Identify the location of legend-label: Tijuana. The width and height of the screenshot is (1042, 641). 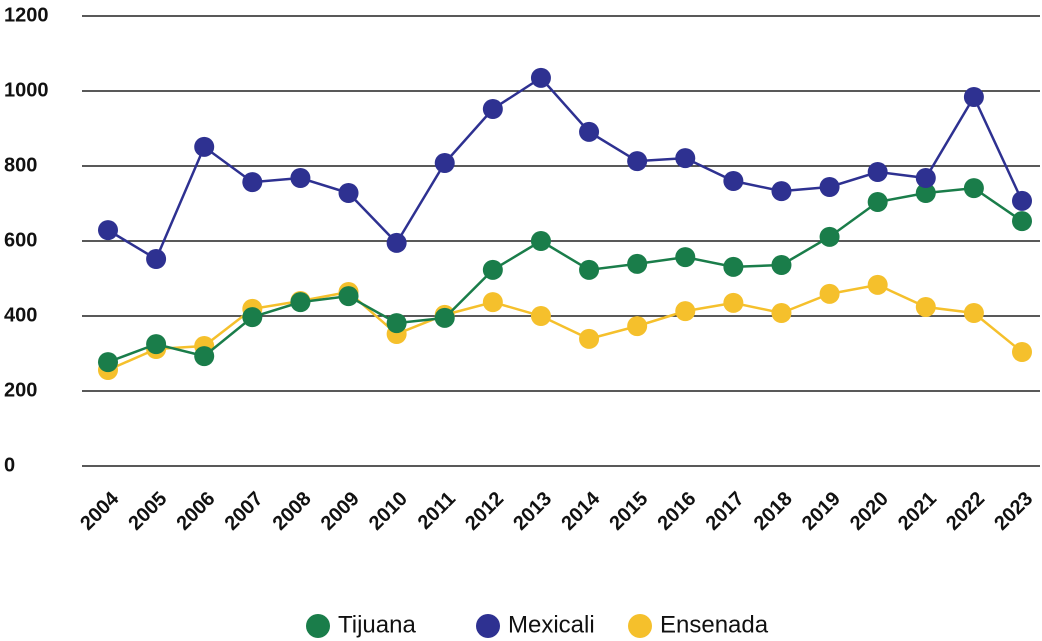
(377, 624).